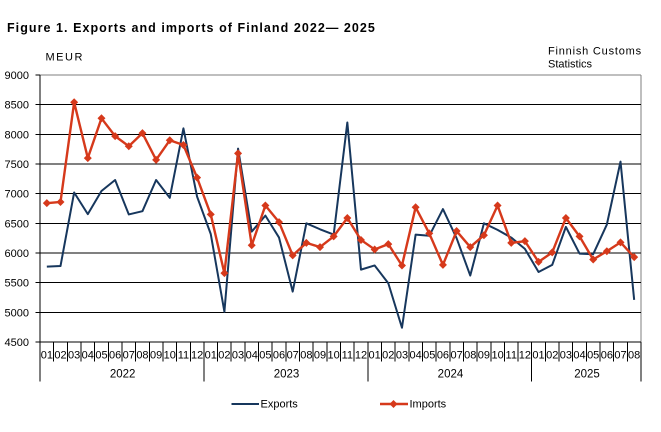 Image resolution: width=661 pixels, height=432 pixels. What do you see at coordinates (17, 195) in the screenshot?
I see `svg-text: 7000` at bounding box center [17, 195].